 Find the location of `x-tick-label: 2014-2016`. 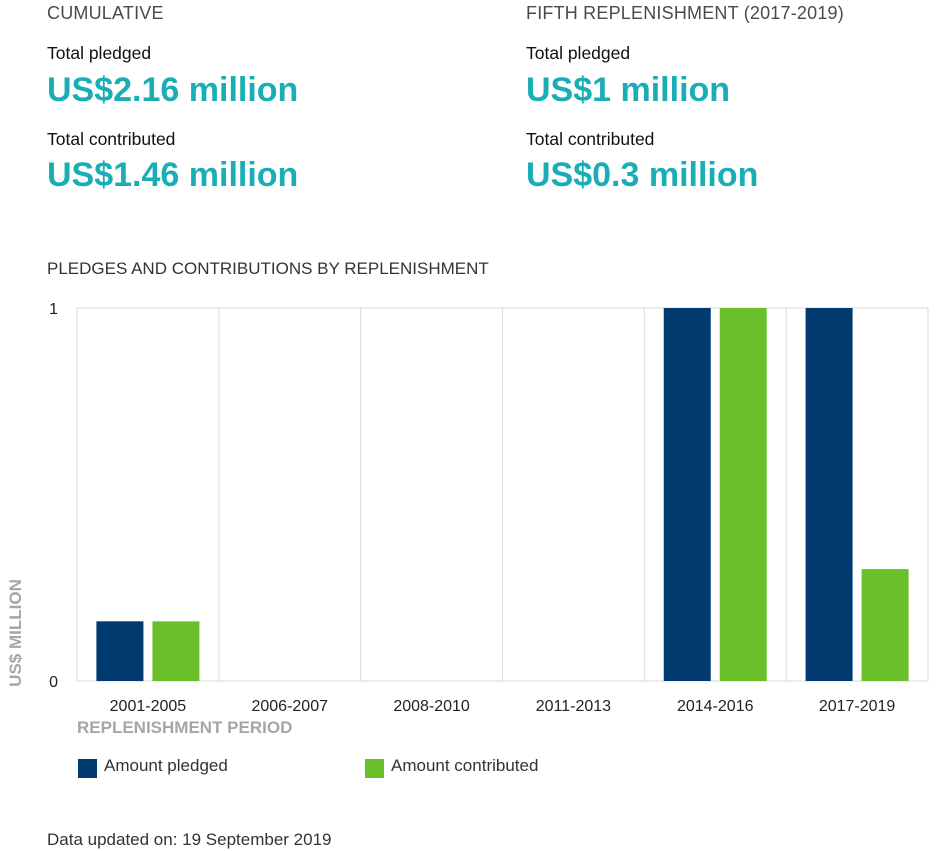

x-tick-label: 2014-2016 is located at coordinates (715, 706).